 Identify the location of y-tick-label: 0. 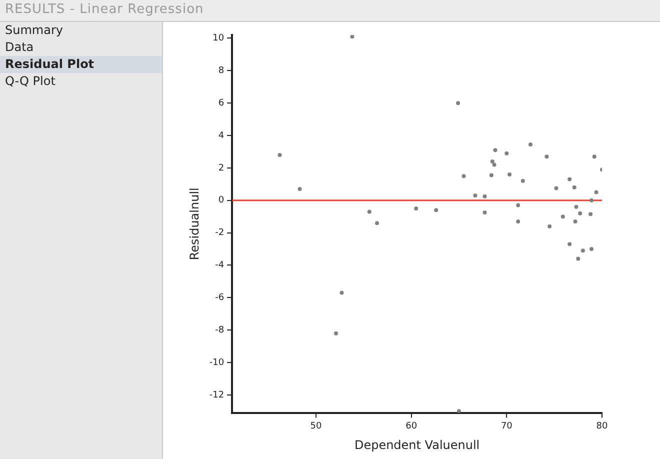
(221, 201).